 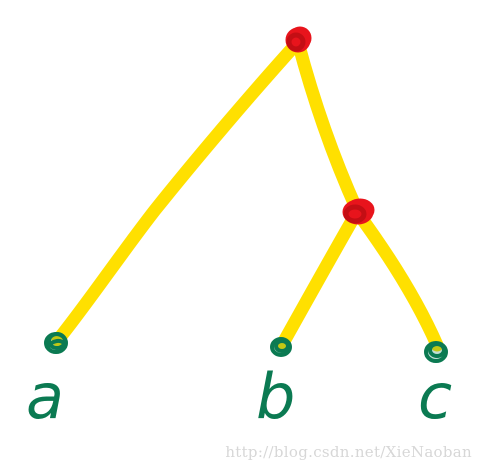 I want to click on leaf-node-b, so click(x=281, y=347).